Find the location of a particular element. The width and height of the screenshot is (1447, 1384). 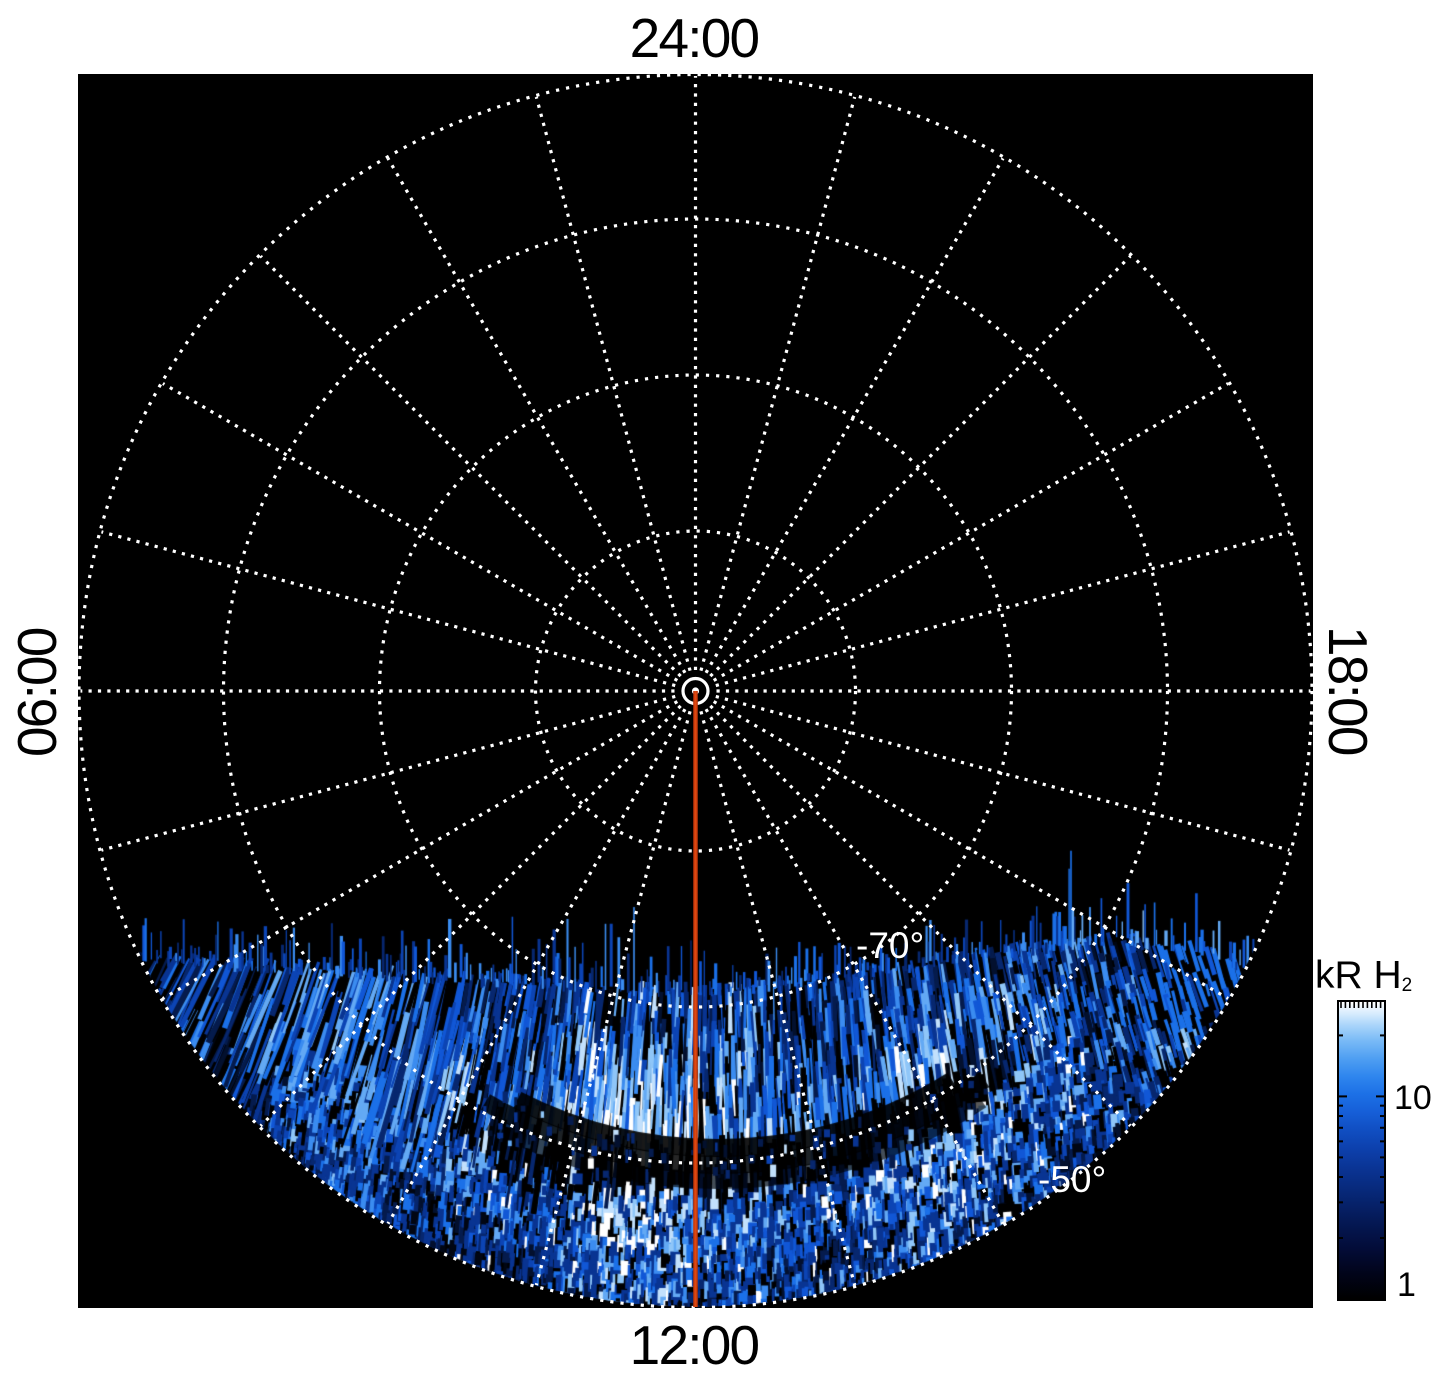

svg-text: -50° is located at coordinates (1072, 1179).